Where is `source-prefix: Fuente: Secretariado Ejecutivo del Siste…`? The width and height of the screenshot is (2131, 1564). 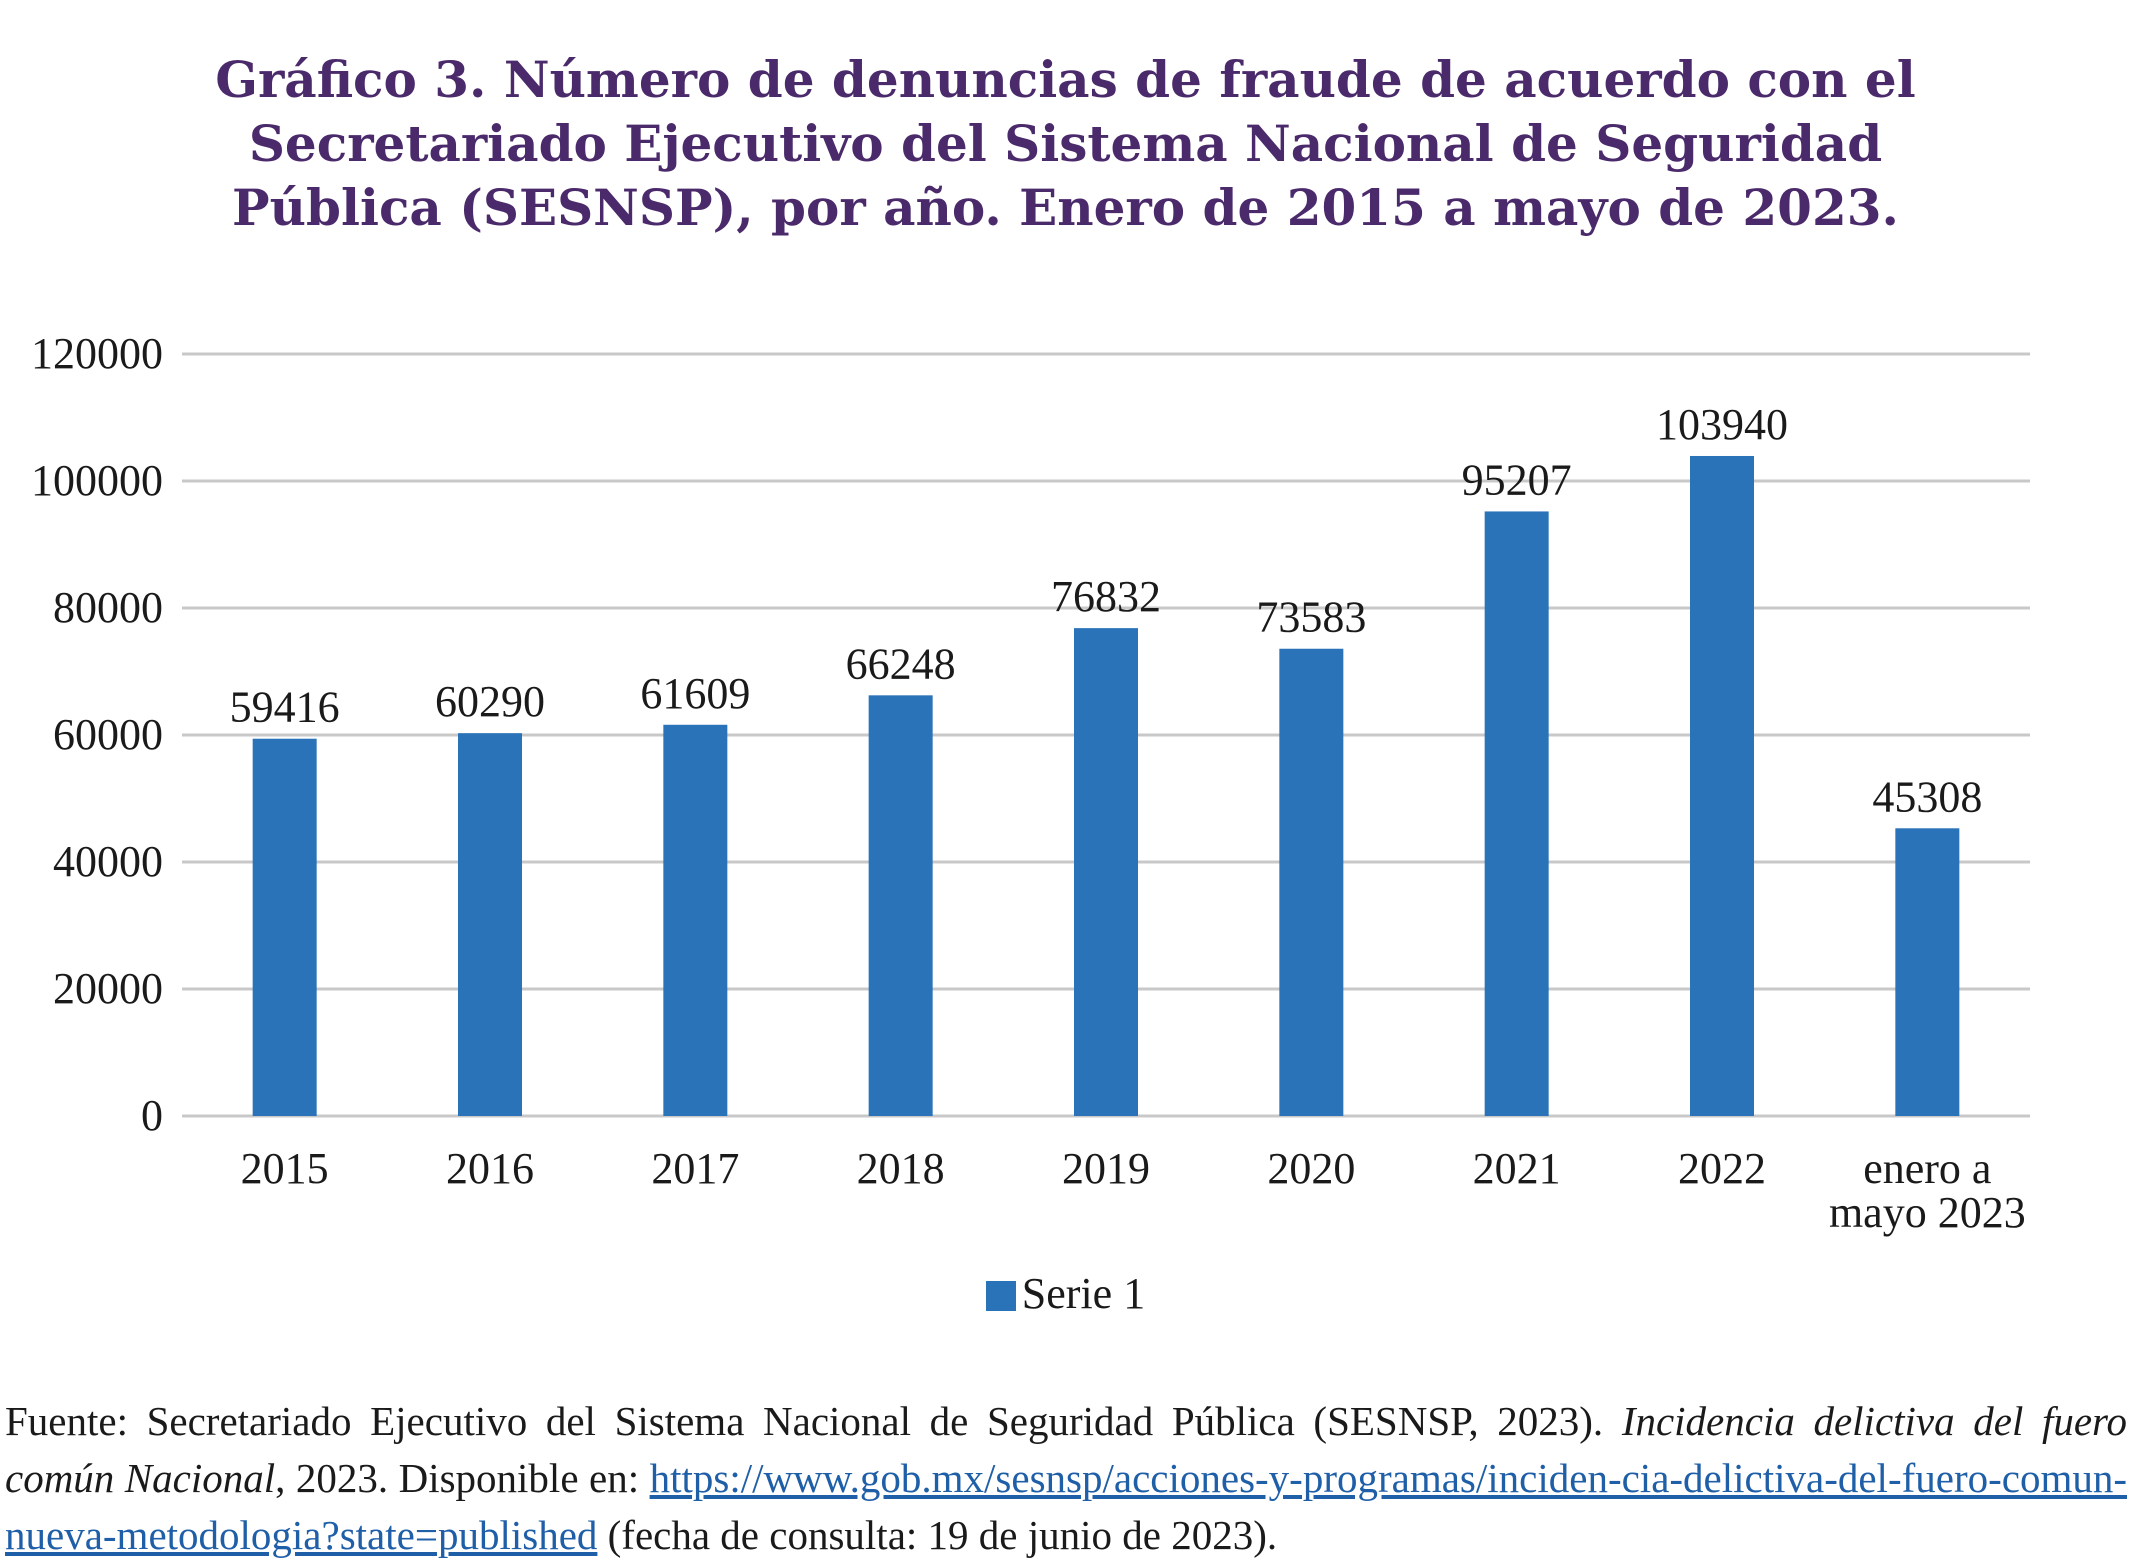 source-prefix: Fuente: Secretariado Ejecutivo del Siste… is located at coordinates (813, 1421).